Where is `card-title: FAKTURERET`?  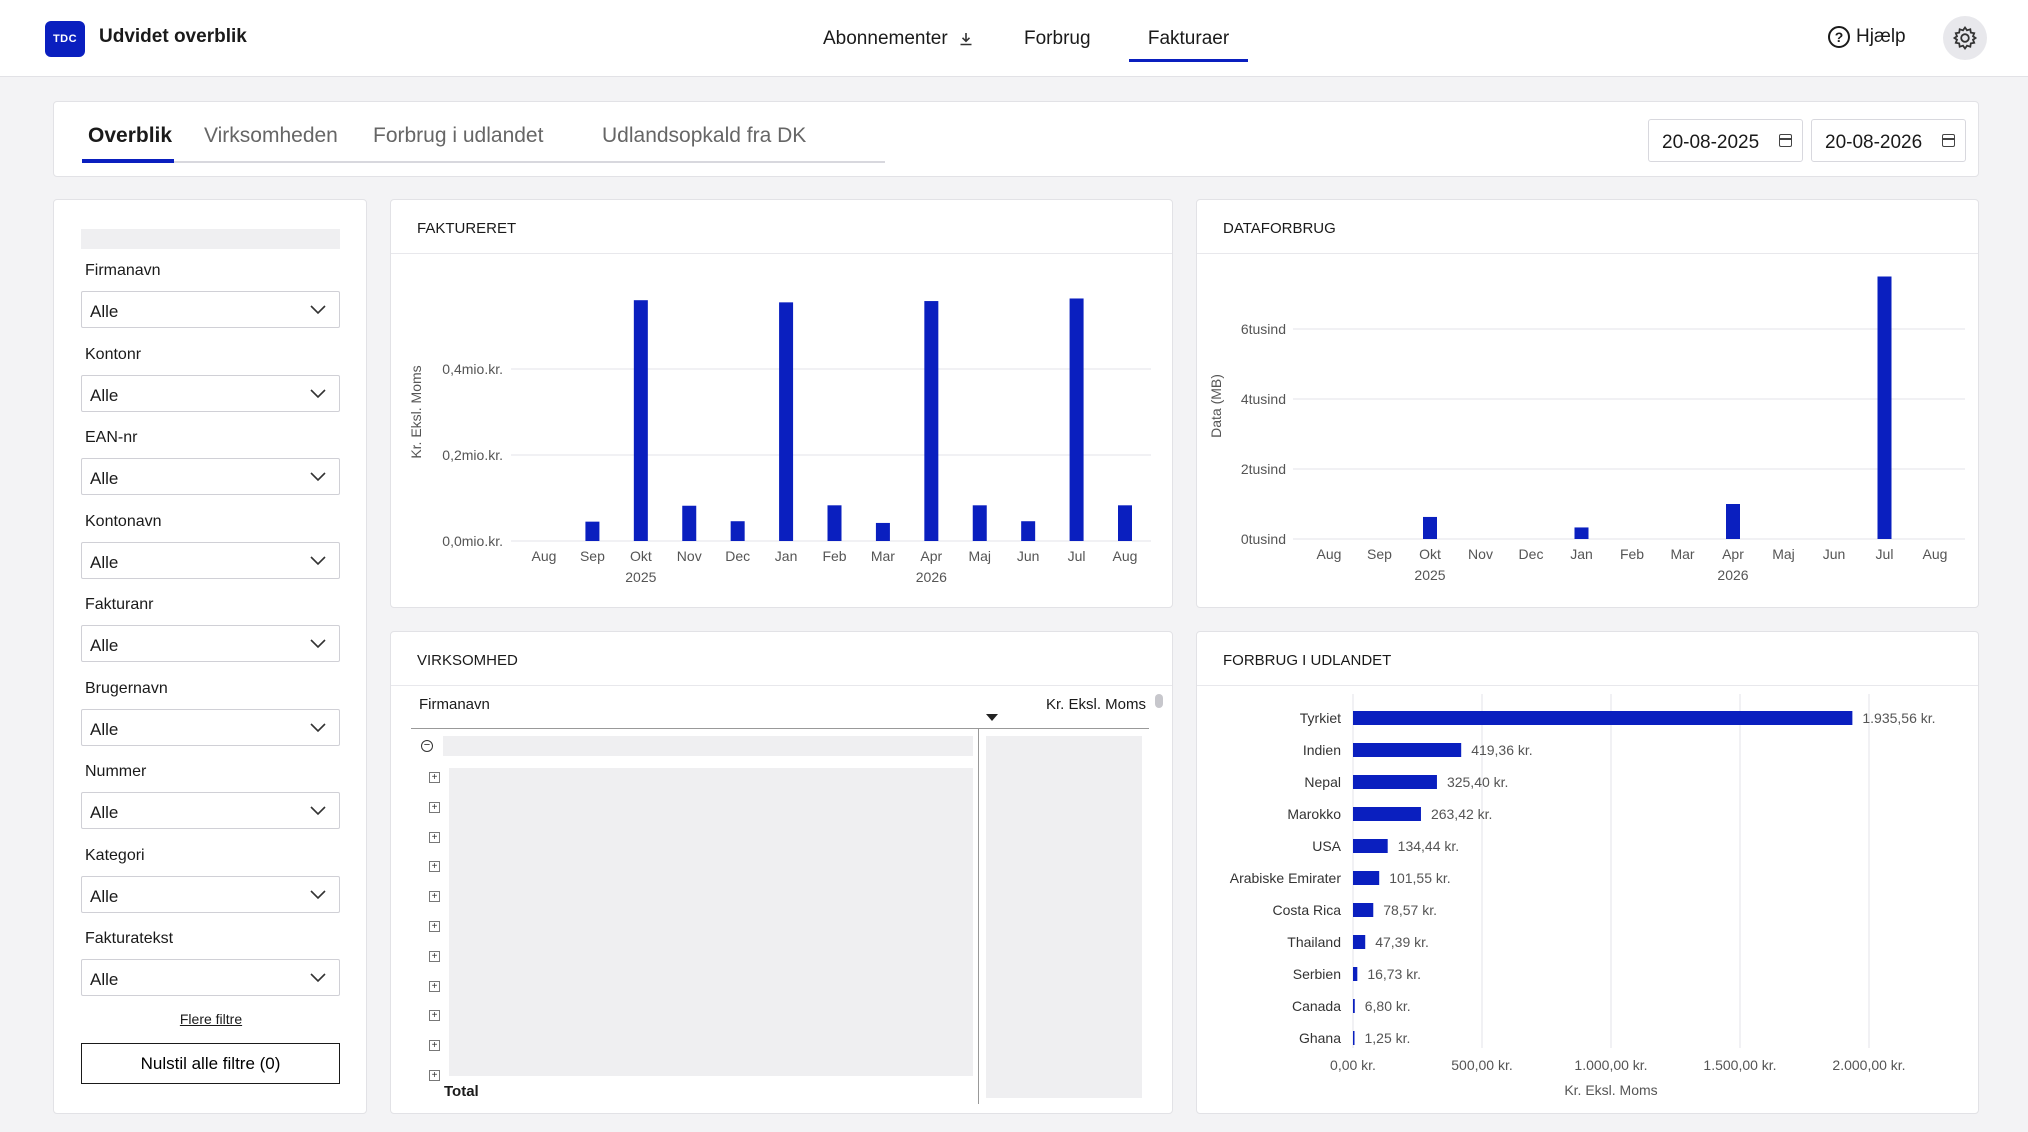 card-title: FAKTURERET is located at coordinates (781, 227).